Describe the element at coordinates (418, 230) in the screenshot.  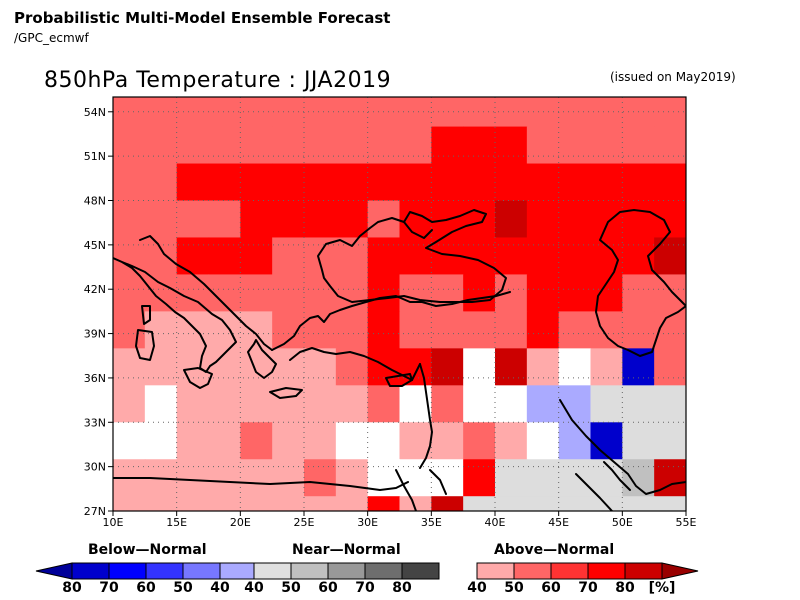
I see `coastline-crimea` at that location.